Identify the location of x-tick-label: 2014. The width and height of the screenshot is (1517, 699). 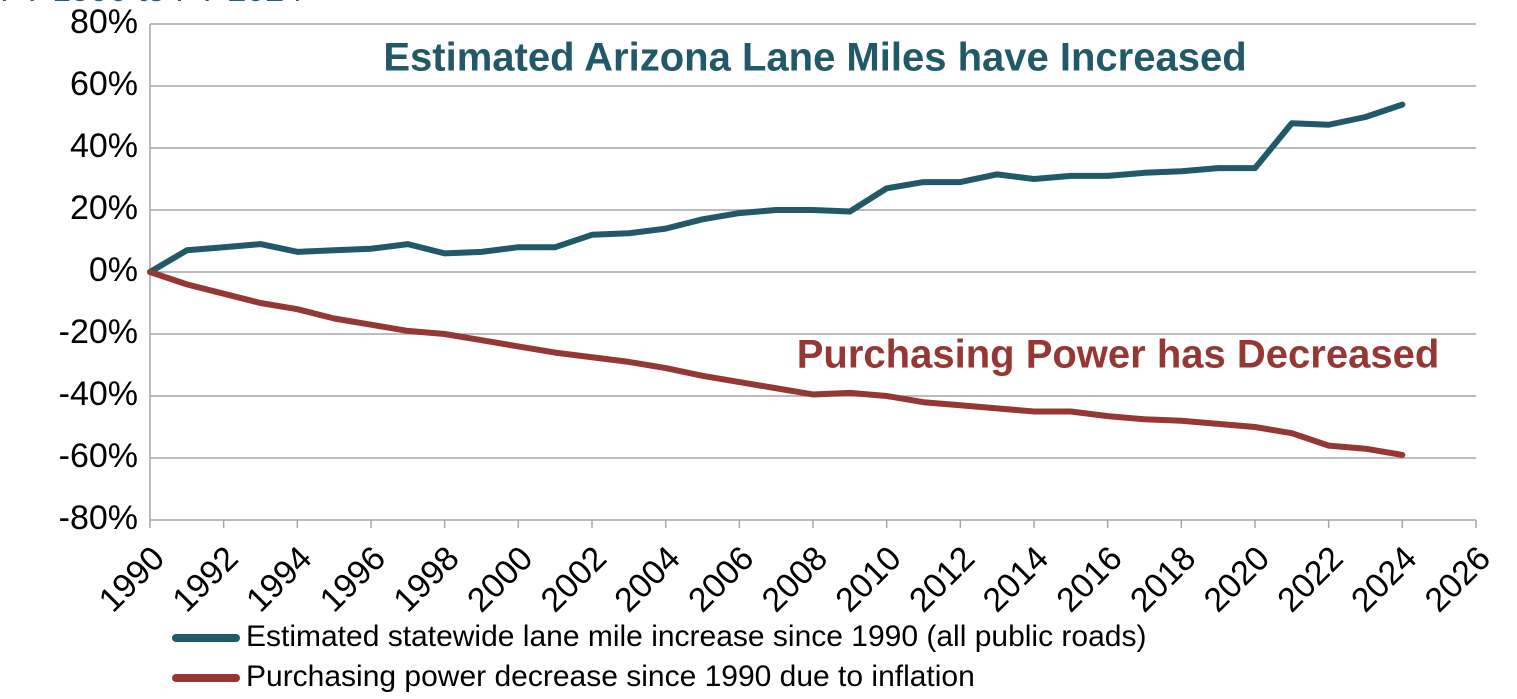
(1016, 579).